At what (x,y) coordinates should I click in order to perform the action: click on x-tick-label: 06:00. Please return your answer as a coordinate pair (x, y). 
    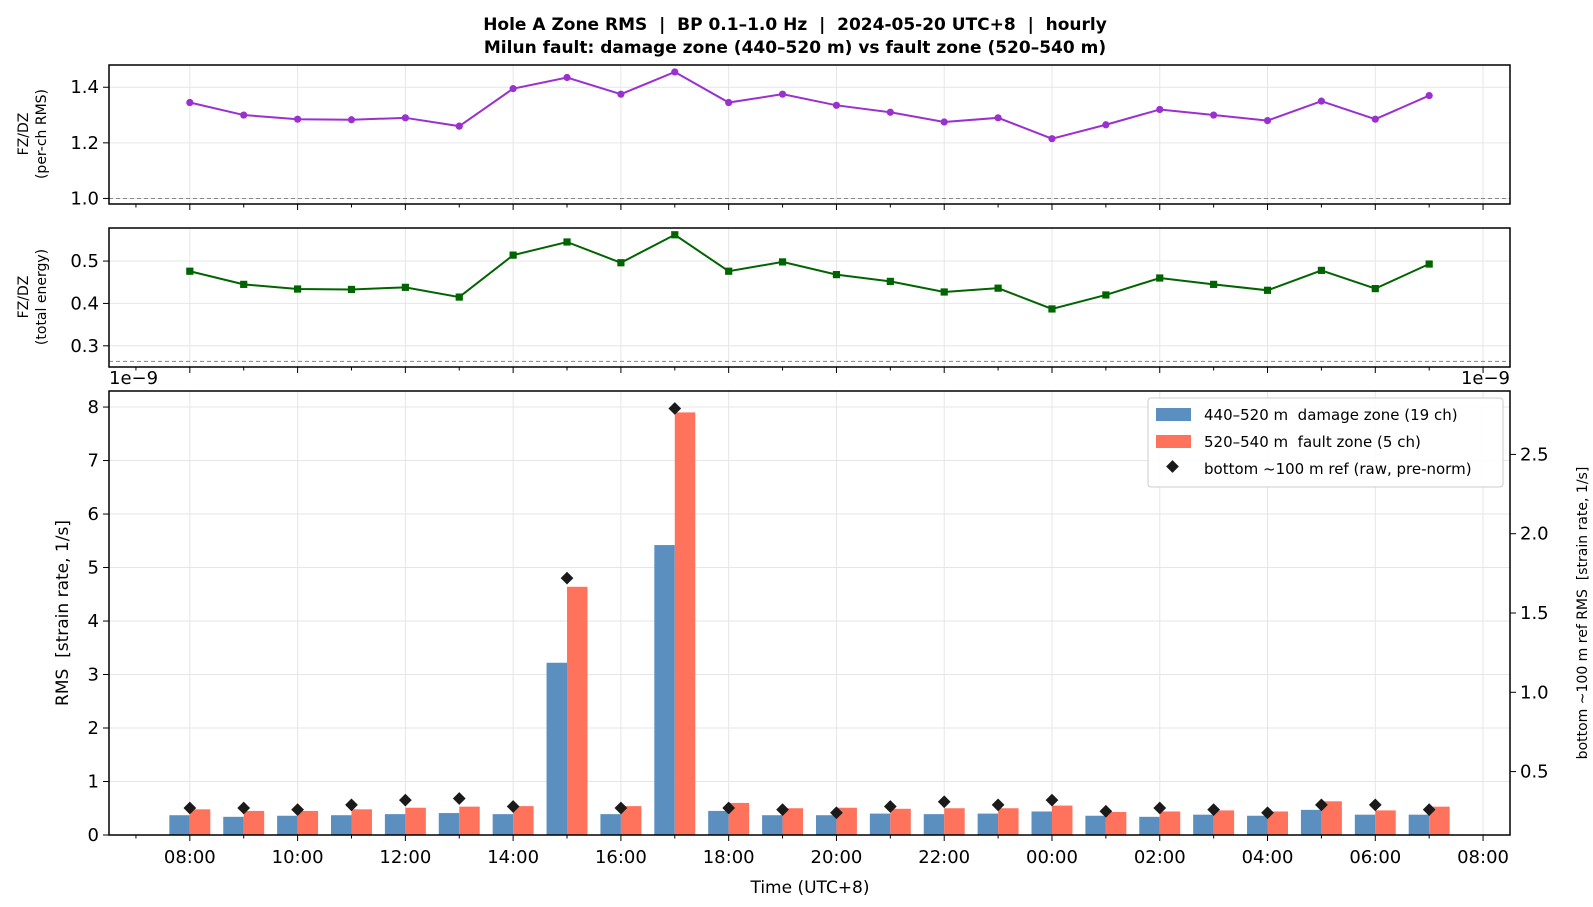
    Looking at the image, I should click on (1375, 857).